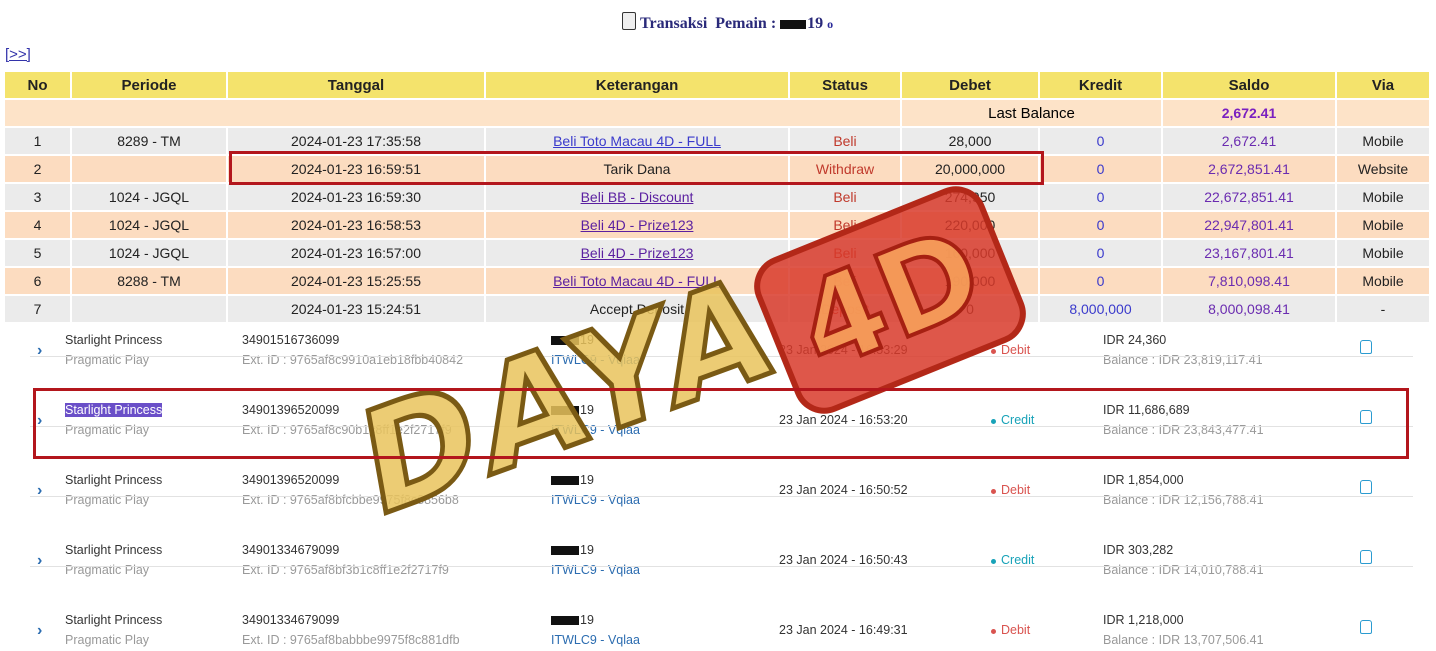 The image size is (1436, 651). What do you see at coordinates (150, 282) in the screenshot?
I see `periode-cell: 8288 - TM` at bounding box center [150, 282].